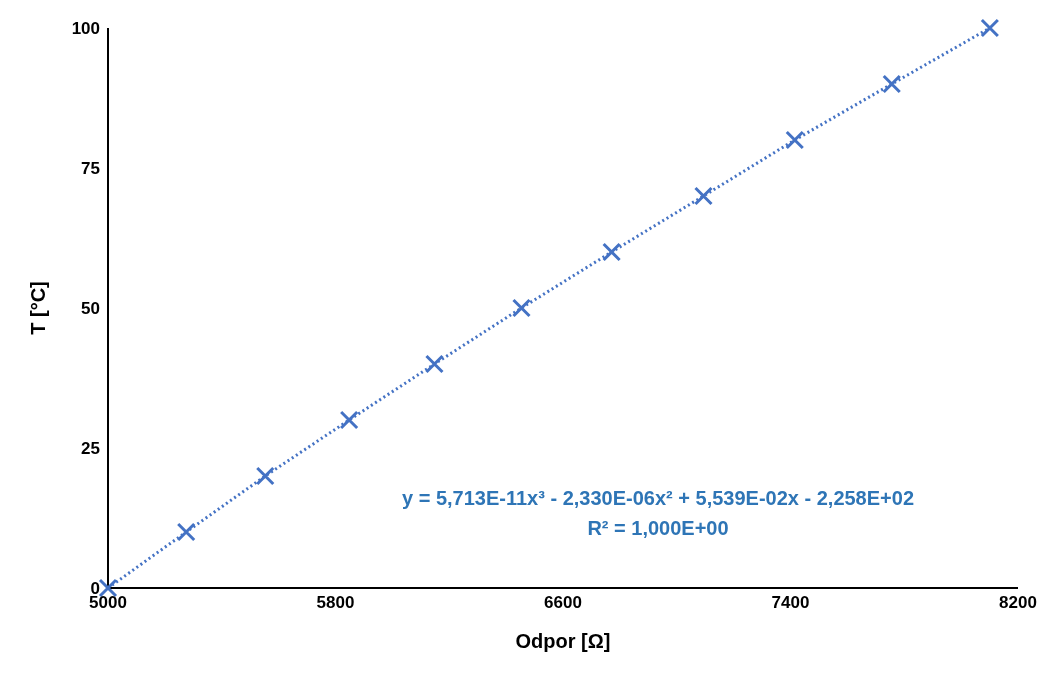 The width and height of the screenshot is (1054, 680). I want to click on annotation: y = 5,713E-11x³ - 2,330E-06x² + 5,539E-02x - 2,258E+02, so click(657, 498).